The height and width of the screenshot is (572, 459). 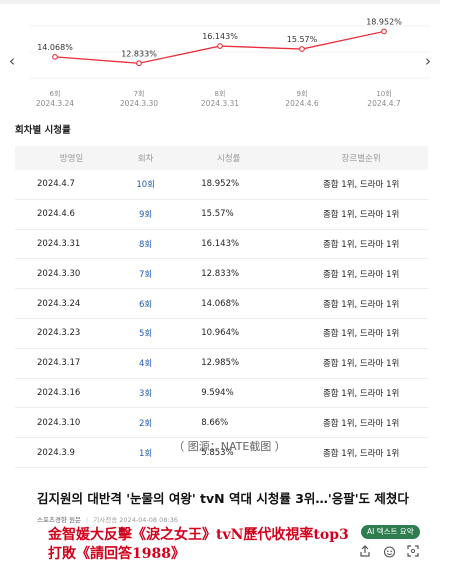 What do you see at coordinates (72, 303) in the screenshot?
I see `cell-date: 2024.3.24` at bounding box center [72, 303].